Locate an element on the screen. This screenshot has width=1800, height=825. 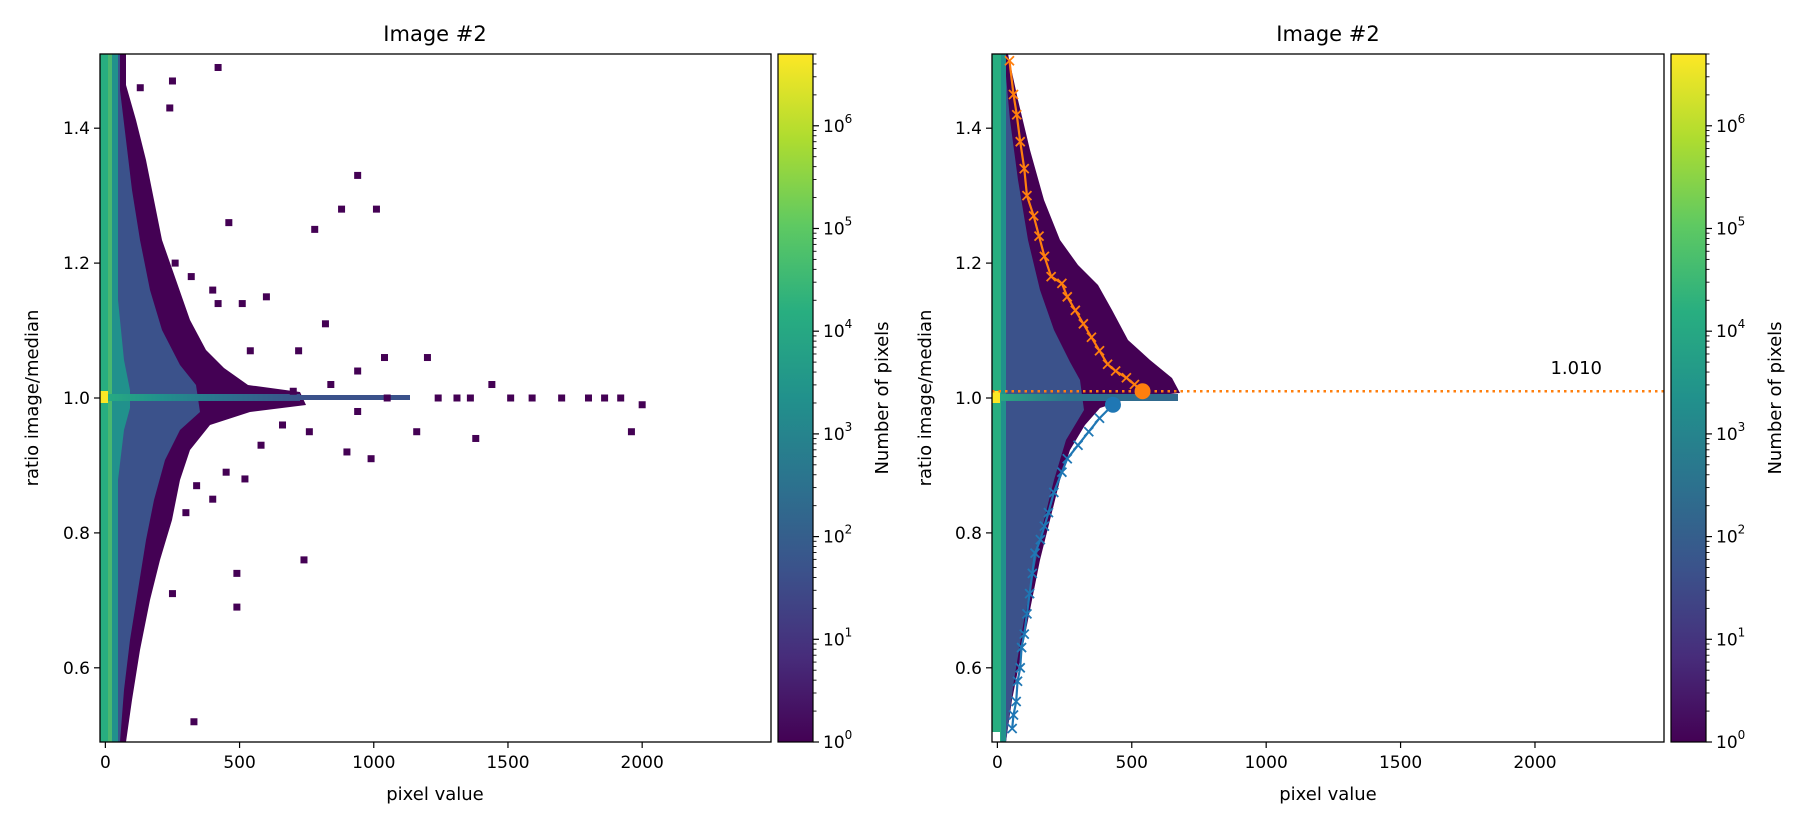
left-ridge-tail is located at coordinates (355, 397).